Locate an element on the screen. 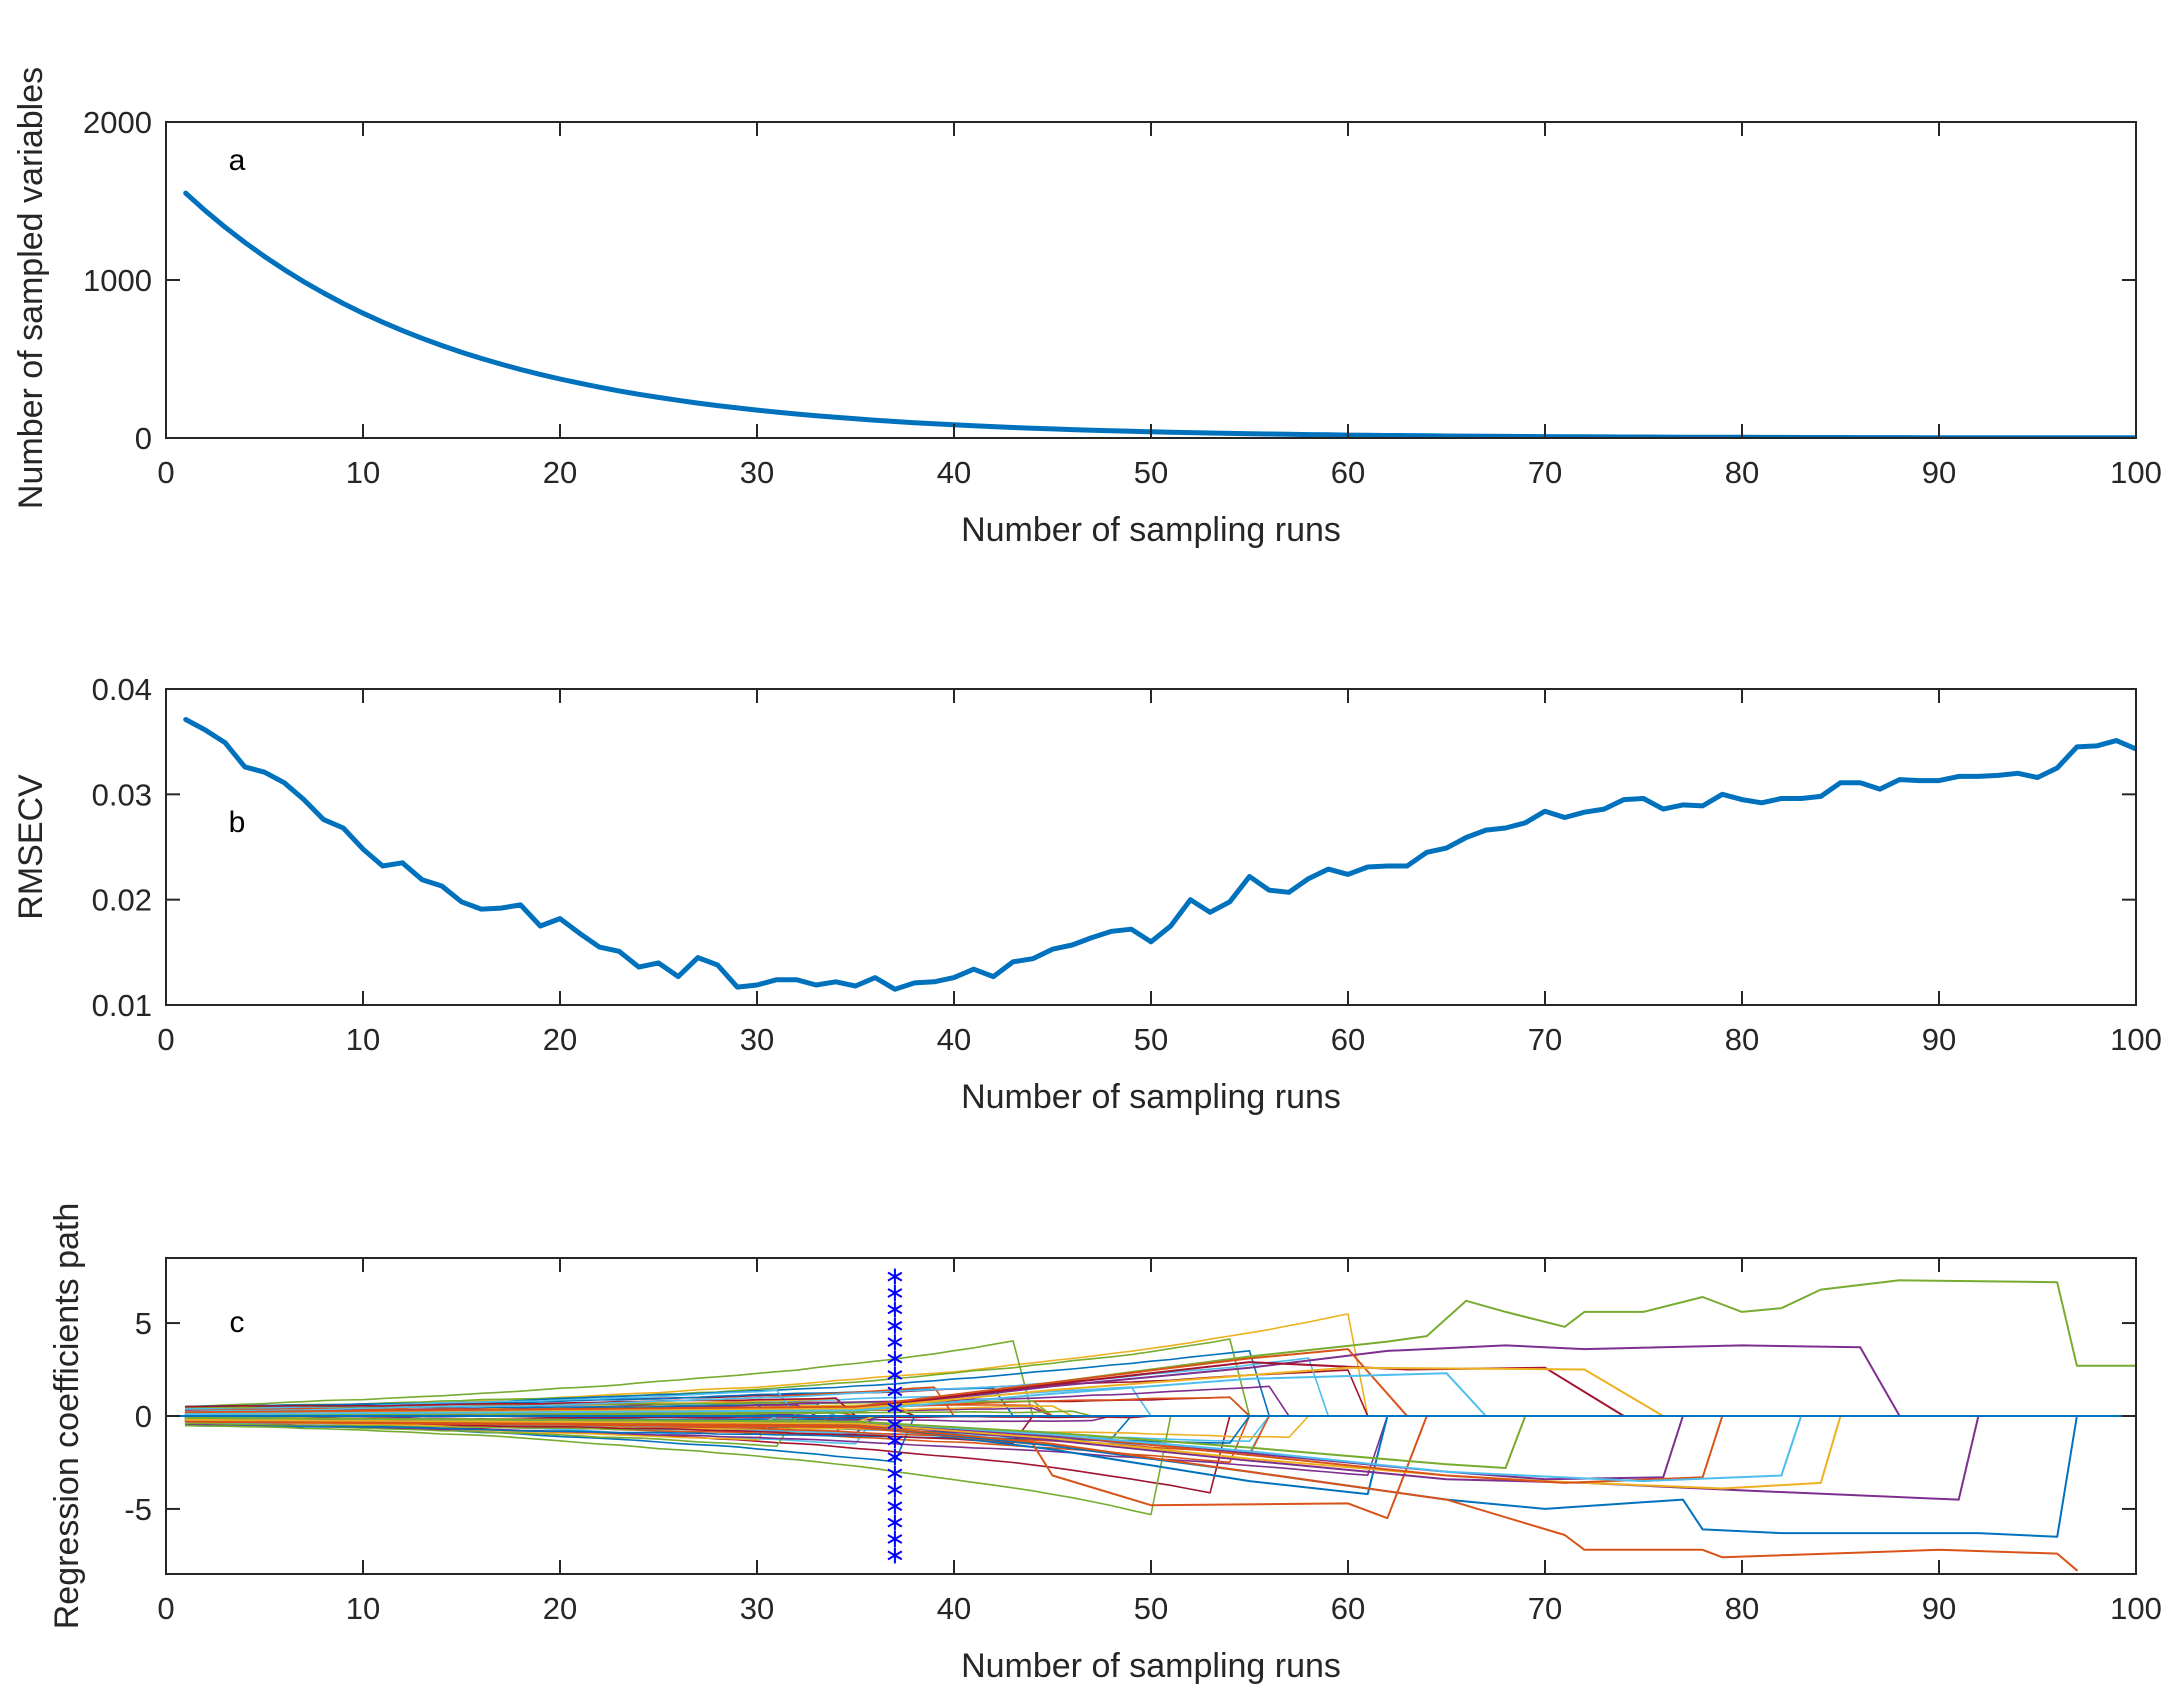 This screenshot has width=2178, height=1703. y-axis-label: Regression coefficients path is located at coordinates (67, 1416).